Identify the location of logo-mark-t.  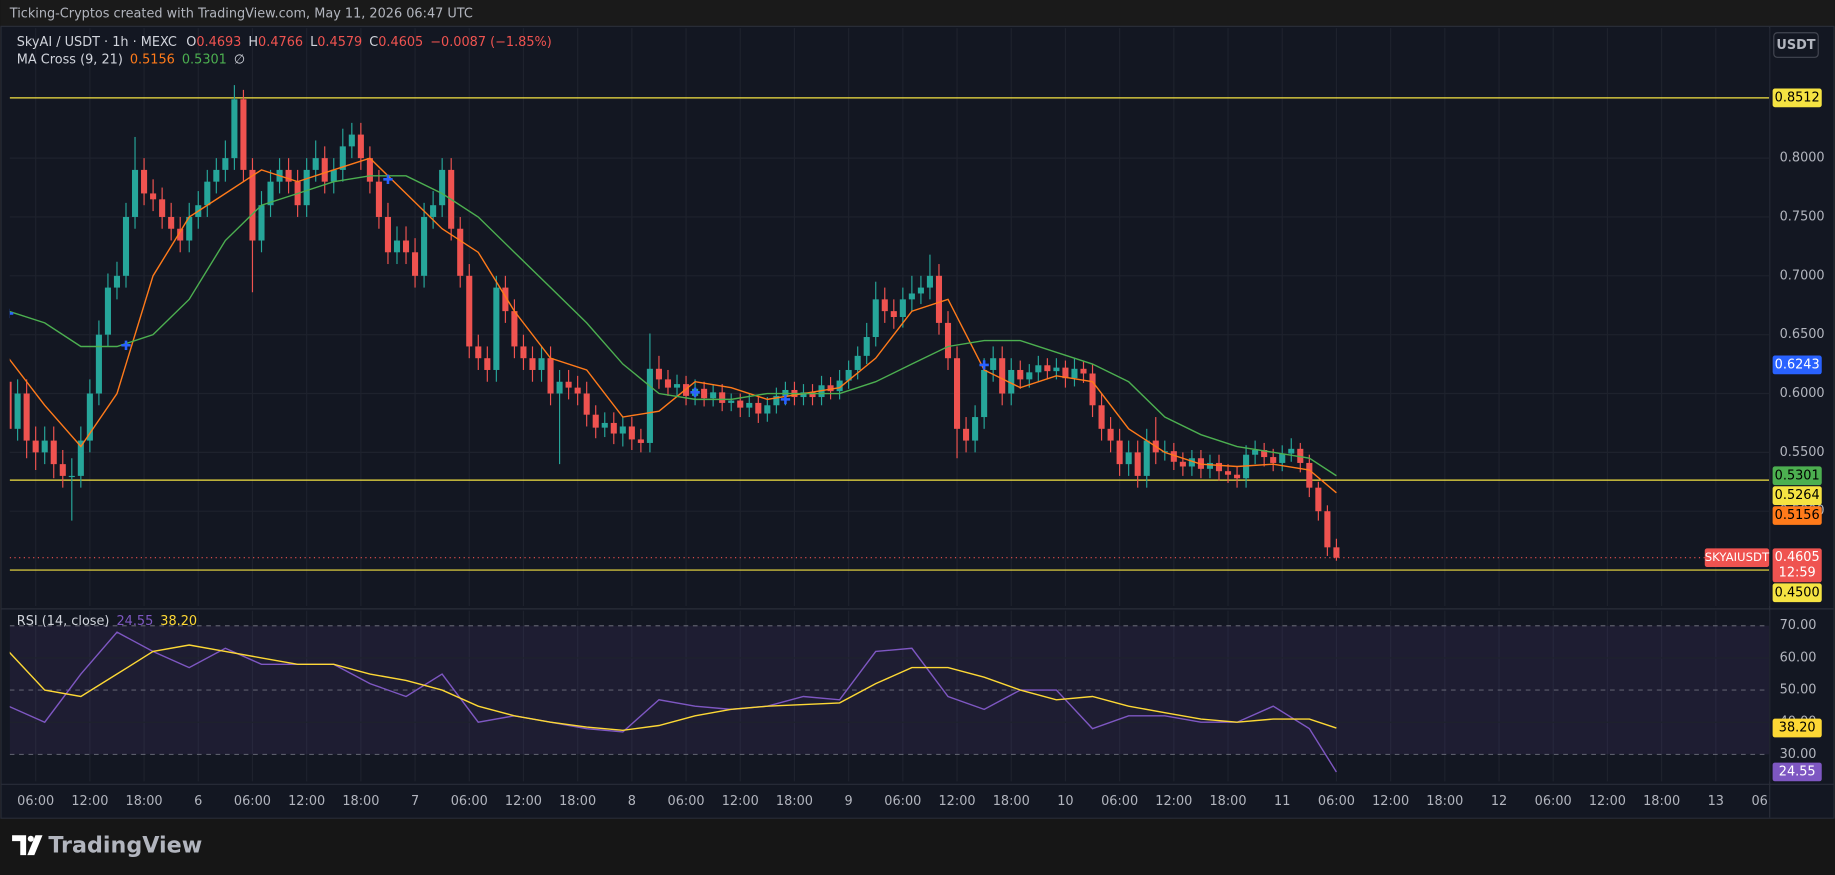
(19, 845).